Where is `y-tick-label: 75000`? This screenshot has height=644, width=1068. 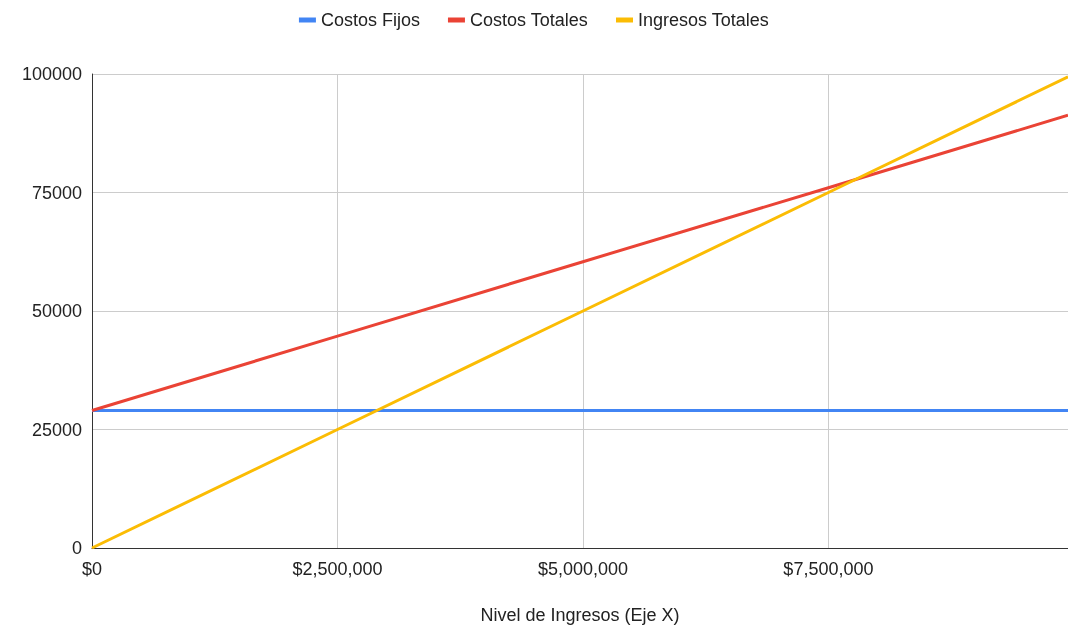
y-tick-label: 75000 is located at coordinates (56, 192).